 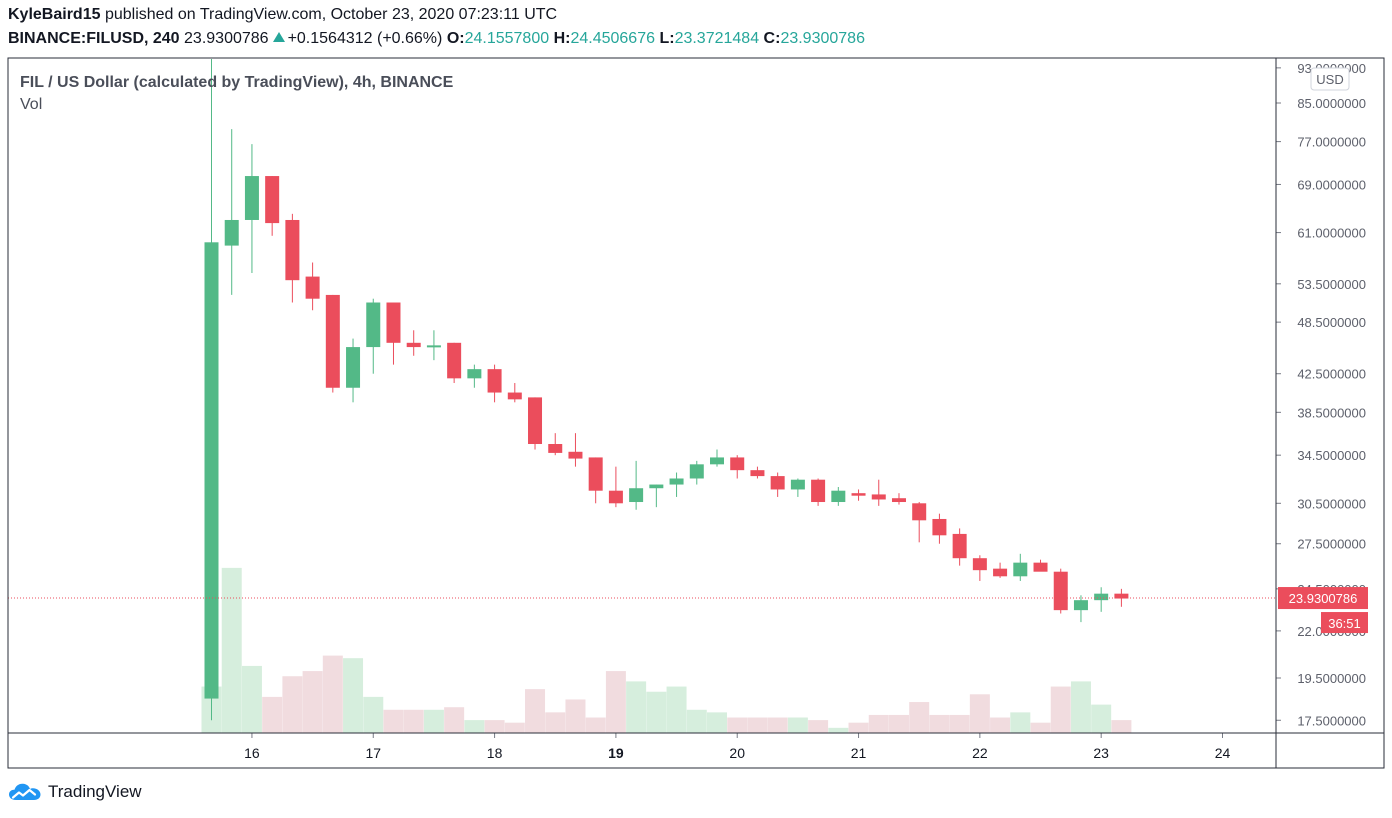 What do you see at coordinates (1331, 720) in the screenshot?
I see `y-tick-label: 17.5000000` at bounding box center [1331, 720].